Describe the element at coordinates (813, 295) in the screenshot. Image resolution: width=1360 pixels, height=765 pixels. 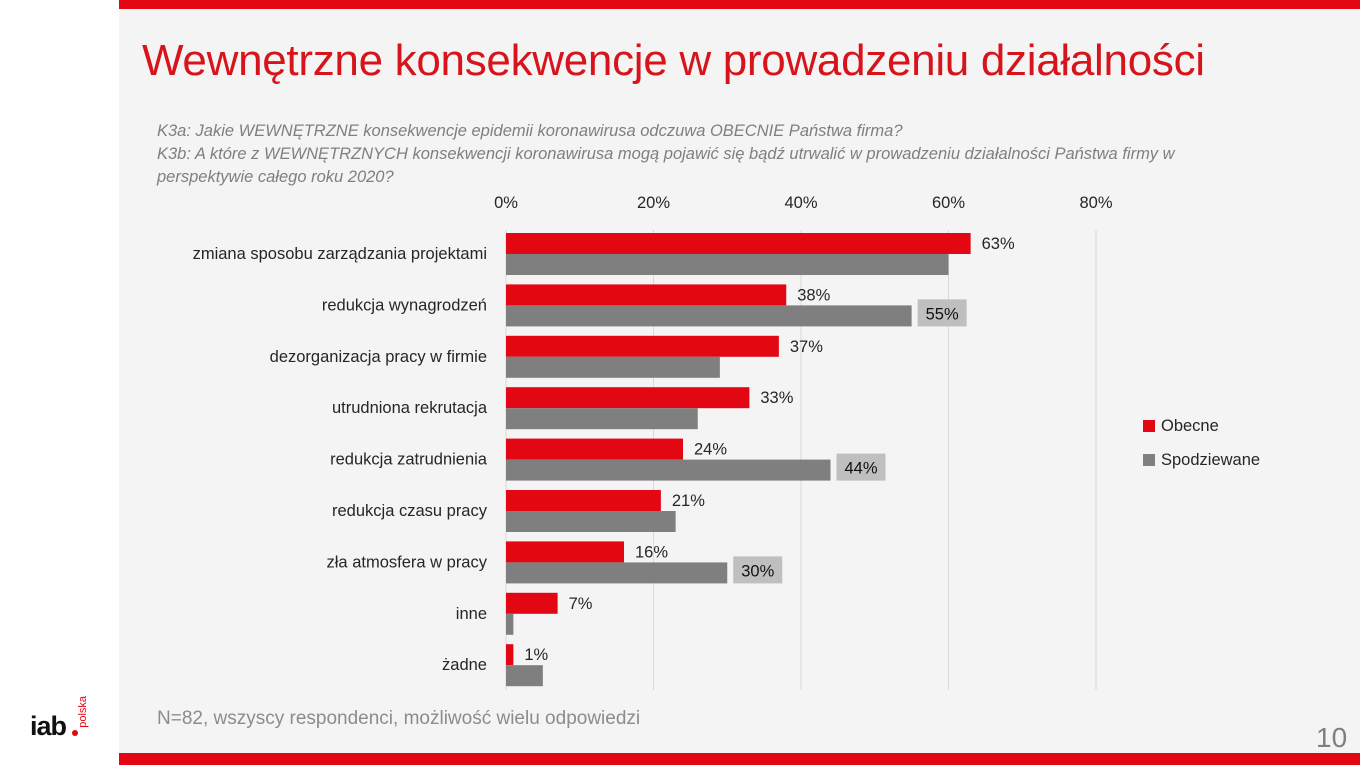
I see `data-label-obecne: 38%` at that location.